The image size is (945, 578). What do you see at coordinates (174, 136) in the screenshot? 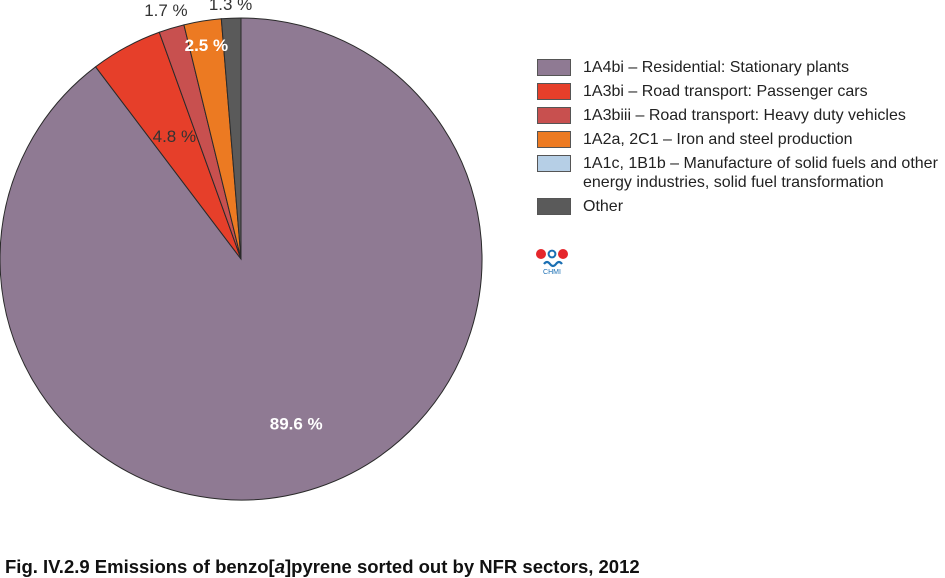
I see `pie-slice-label: 4.8 %` at bounding box center [174, 136].